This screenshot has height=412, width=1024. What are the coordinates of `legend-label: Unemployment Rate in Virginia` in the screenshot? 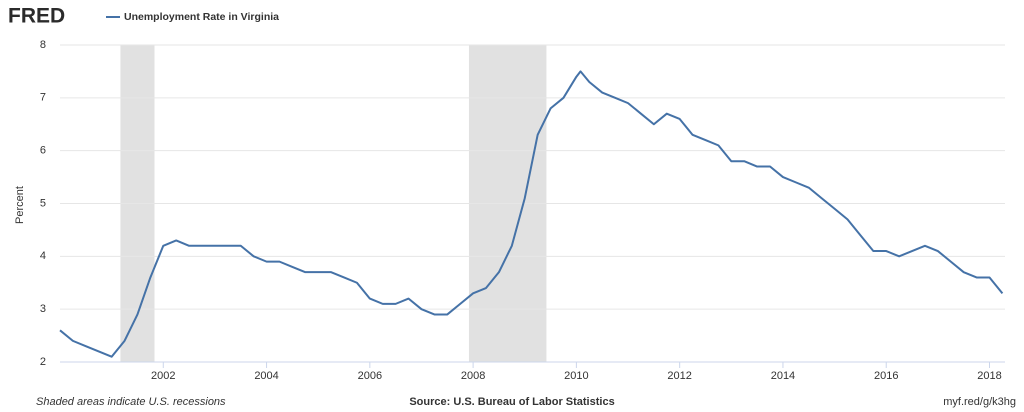 It's located at (201, 17).